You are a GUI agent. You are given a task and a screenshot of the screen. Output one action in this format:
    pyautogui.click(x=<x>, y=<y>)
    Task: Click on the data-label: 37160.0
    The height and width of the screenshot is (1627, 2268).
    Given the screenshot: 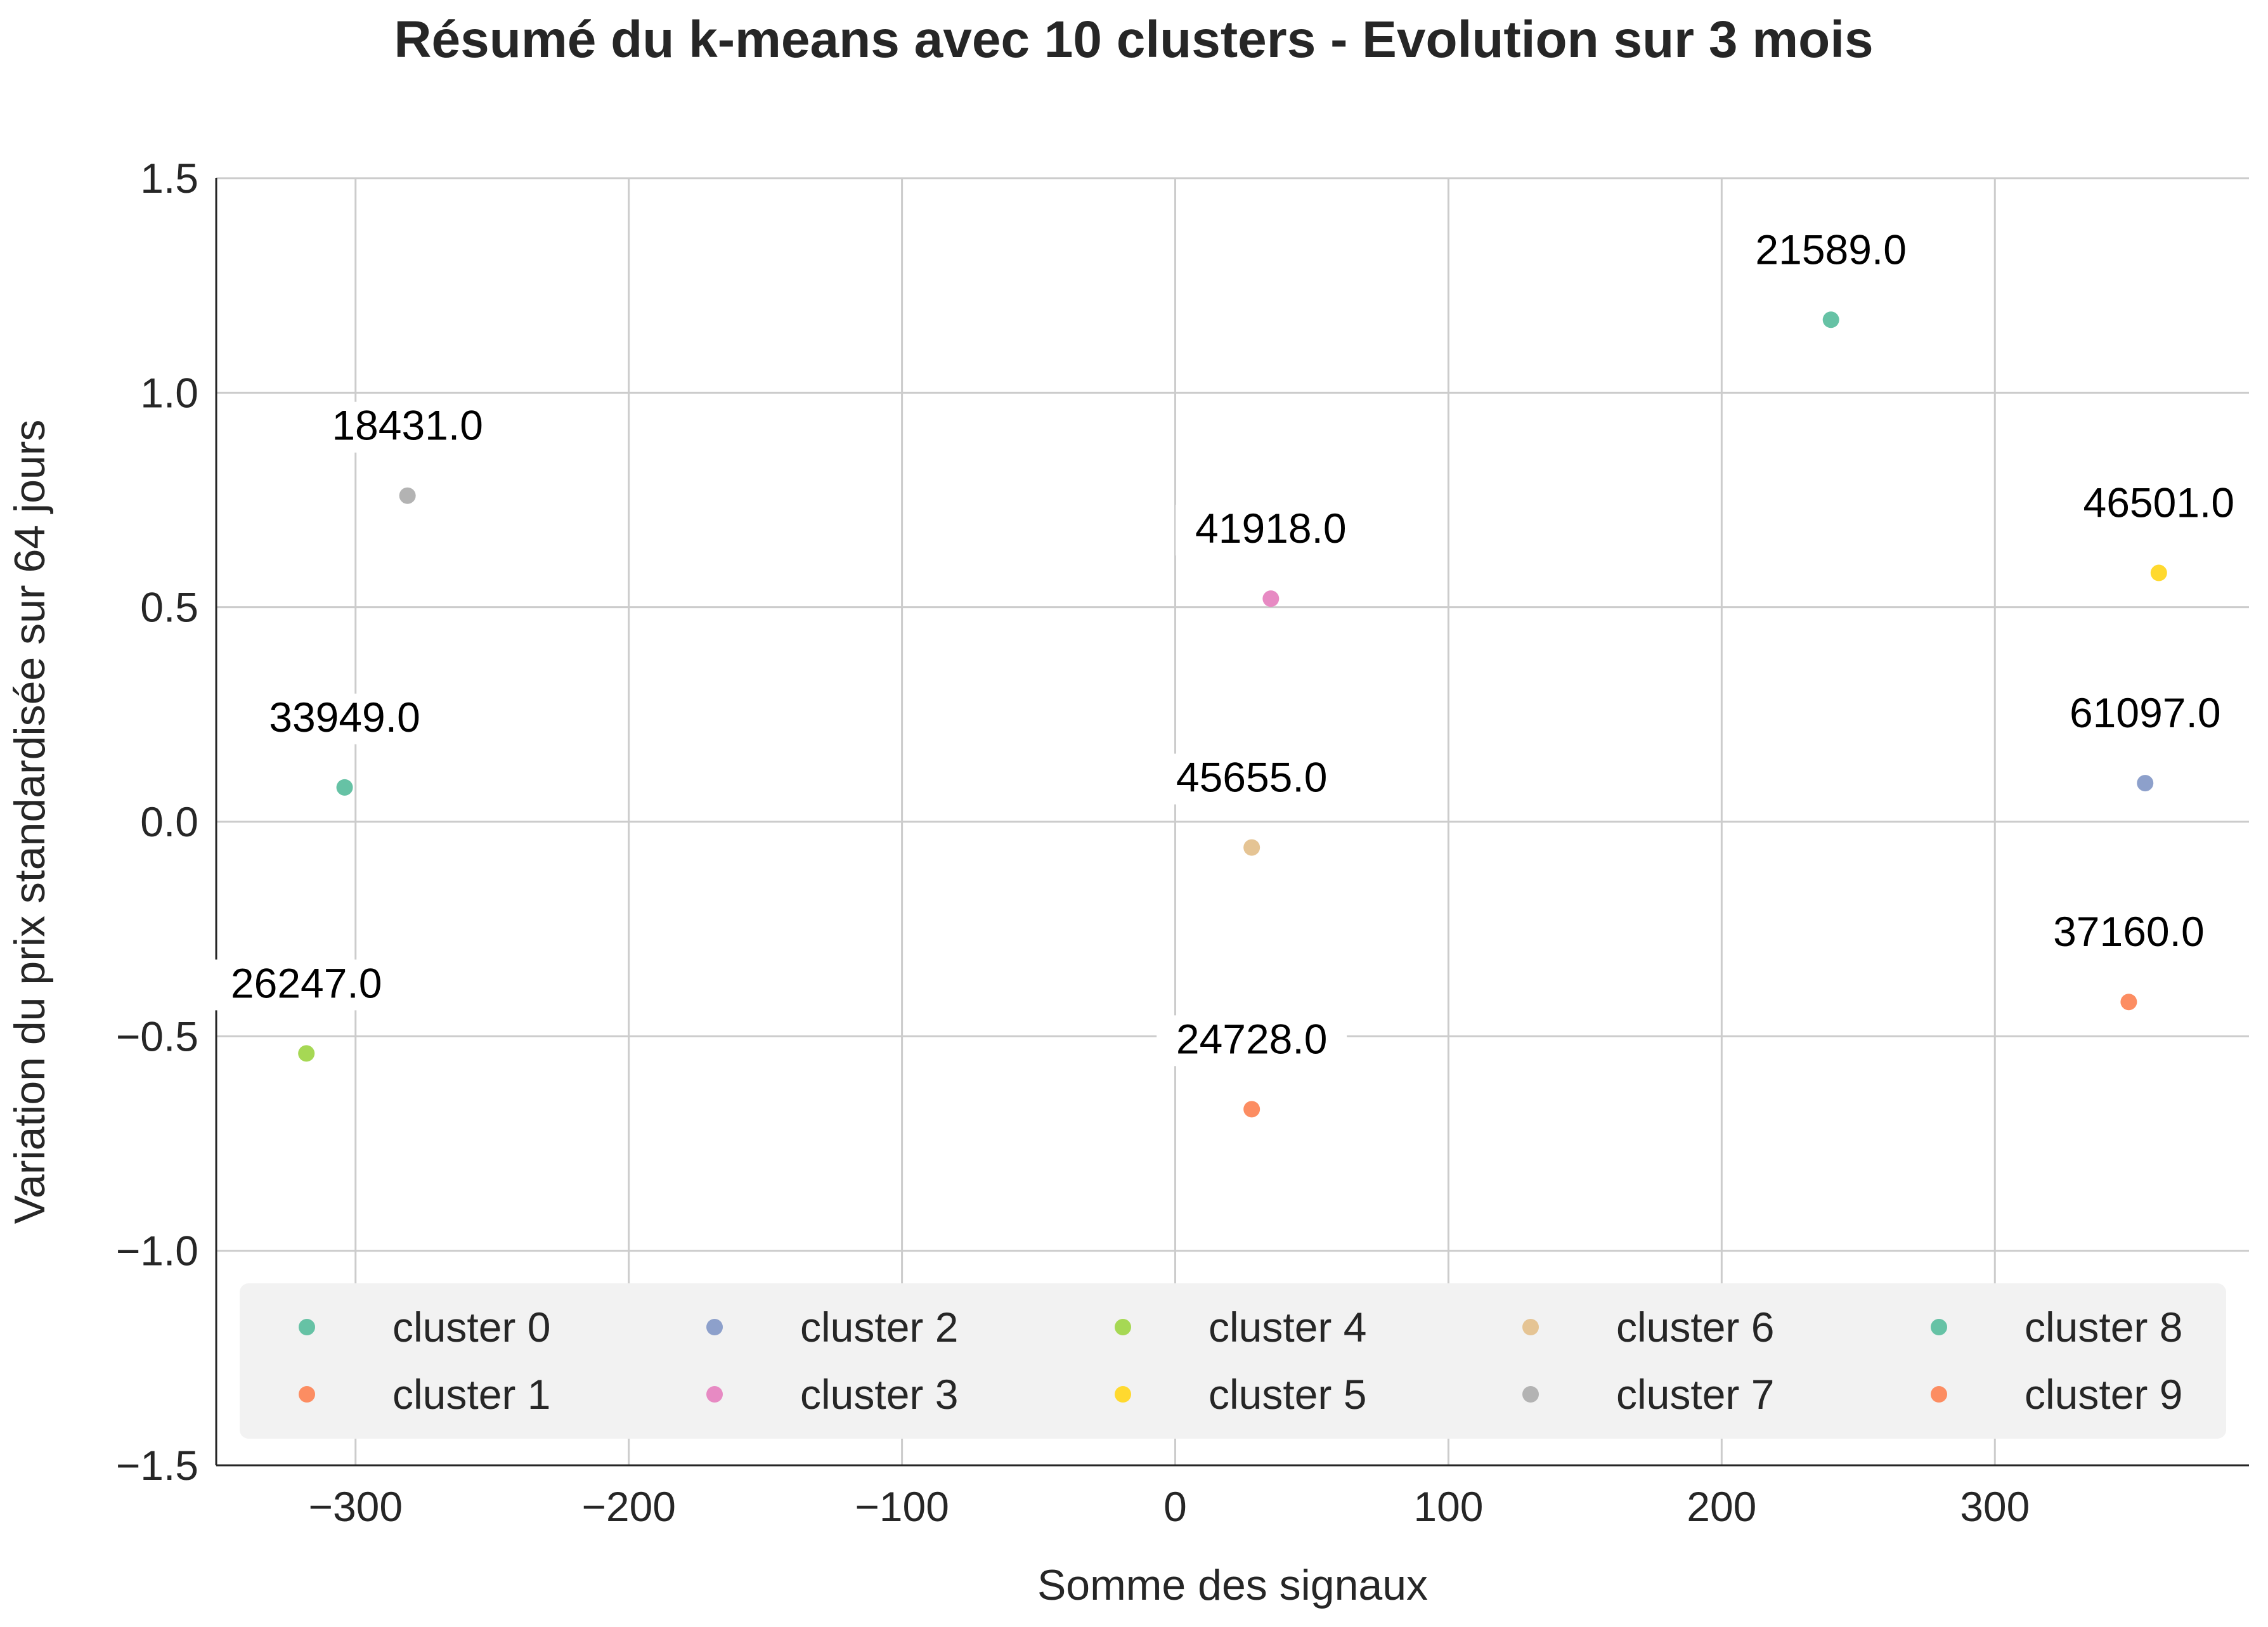 What is the action you would take?
    pyautogui.click(x=2129, y=931)
    